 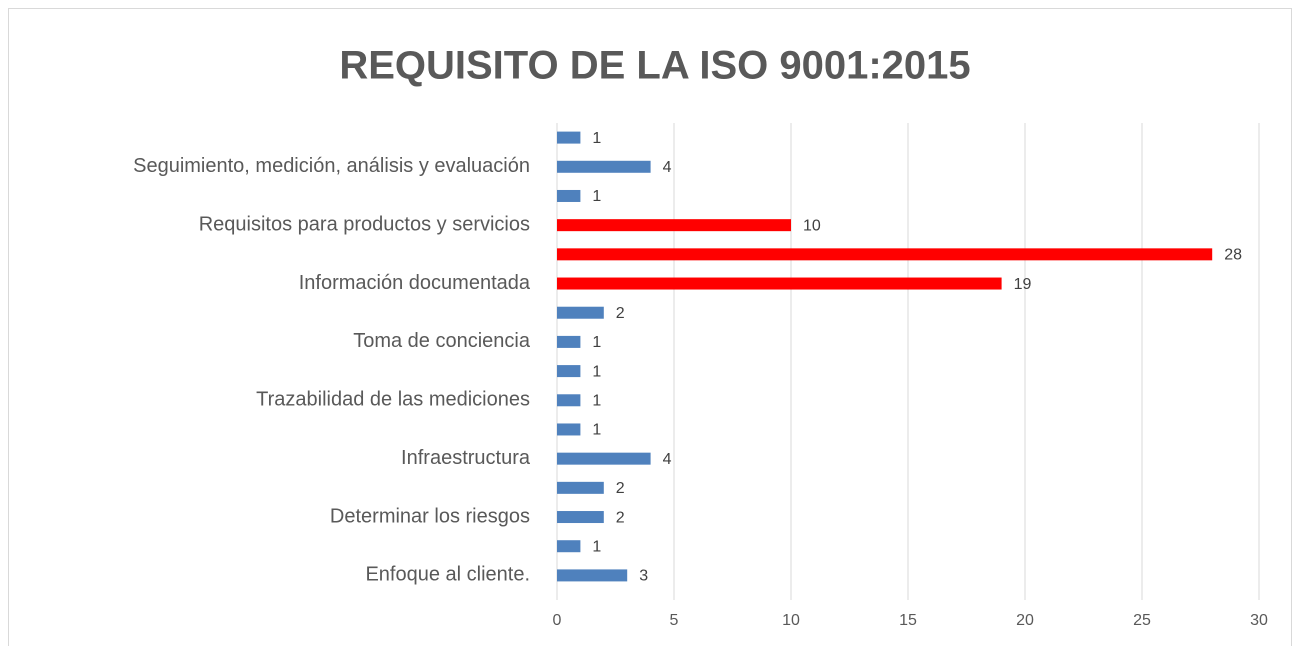 I want to click on x-tick-label: 5, so click(x=674, y=620).